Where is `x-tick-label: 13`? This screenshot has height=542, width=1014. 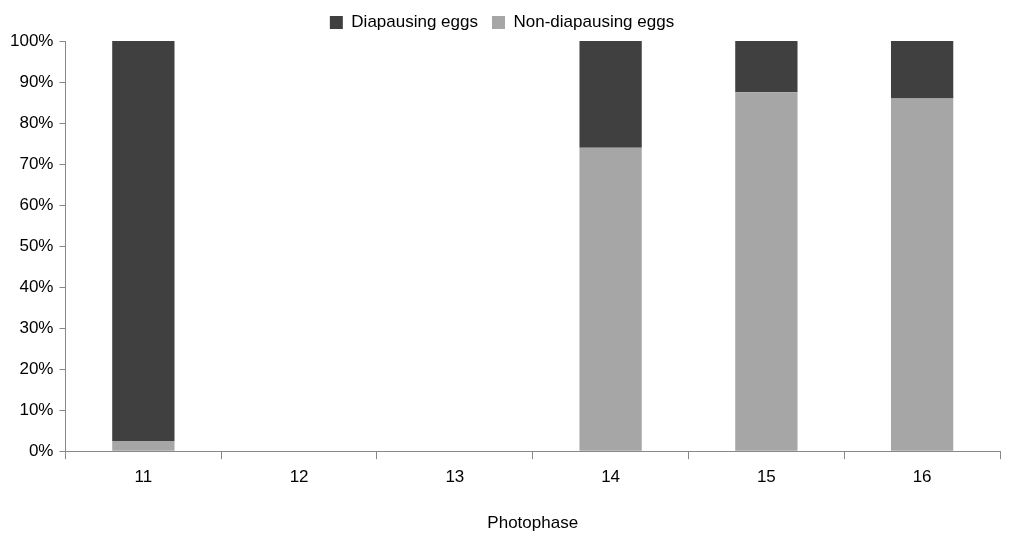 x-tick-label: 13 is located at coordinates (455, 477).